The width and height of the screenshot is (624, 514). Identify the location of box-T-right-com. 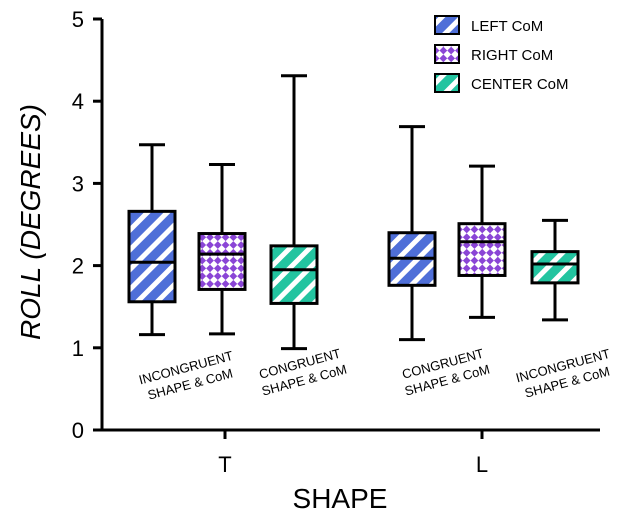
(222, 249).